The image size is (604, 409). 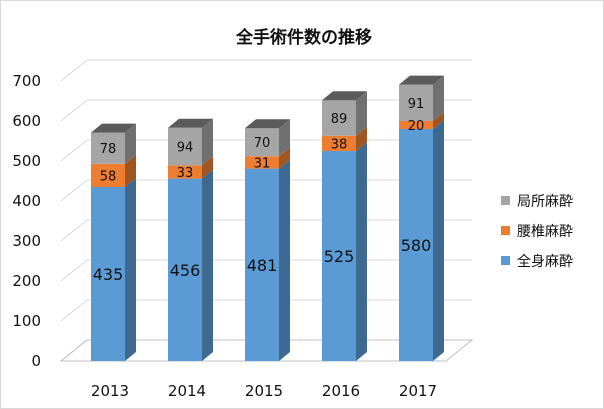 I want to click on x-tick-label: 2016, so click(x=341, y=391).